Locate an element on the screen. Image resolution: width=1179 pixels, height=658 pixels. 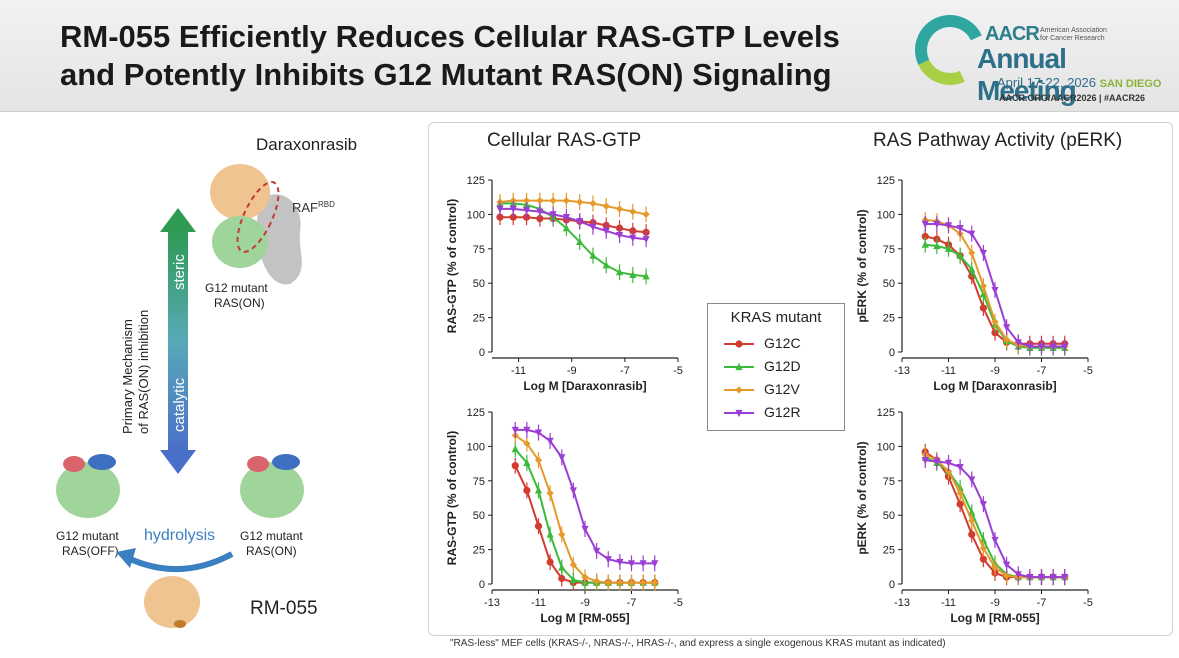
raf-shape is located at coordinates (240, 192).